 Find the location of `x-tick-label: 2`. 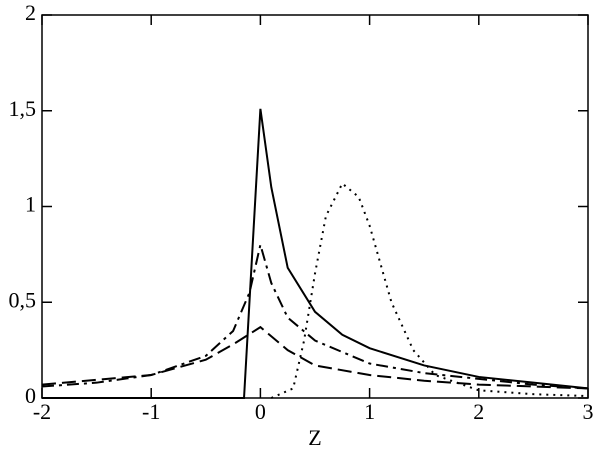

x-tick-label: 2 is located at coordinates (478, 411).